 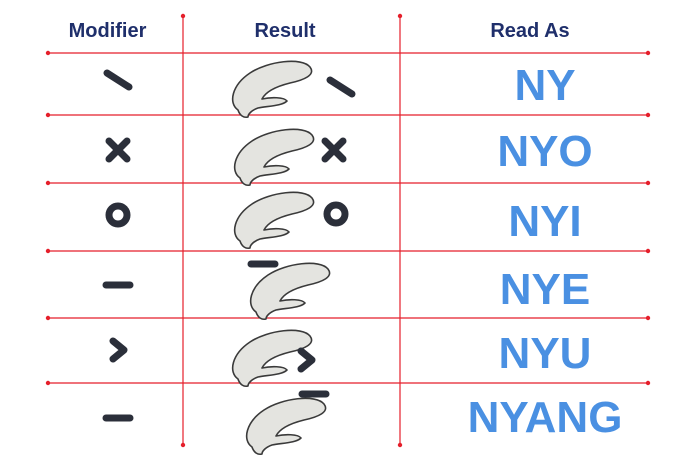 I want to click on header-modifier: Modifier, so click(x=107, y=31).